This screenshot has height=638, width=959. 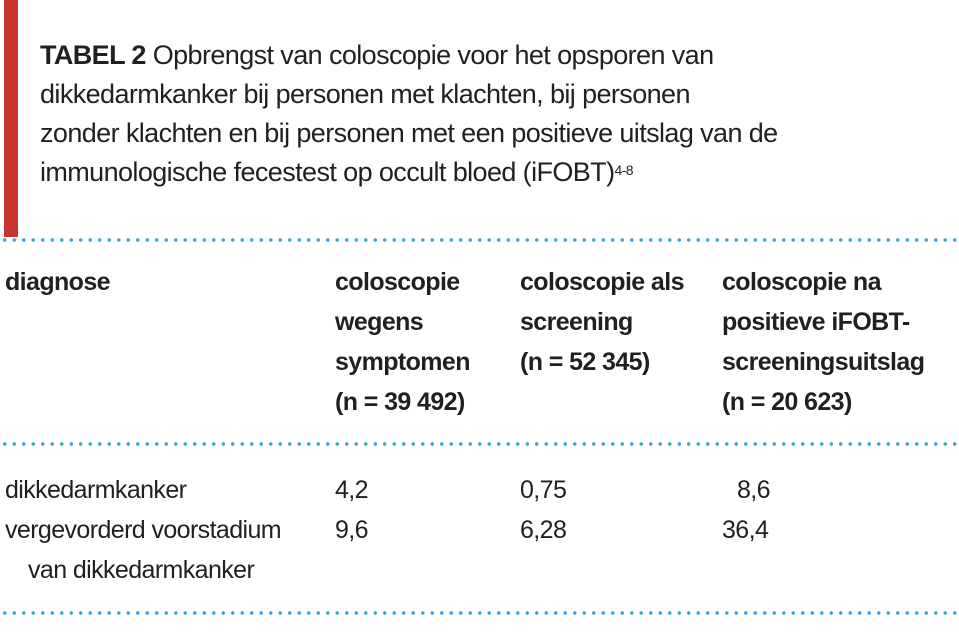 I want to click on accent-bar, so click(x=11, y=118).